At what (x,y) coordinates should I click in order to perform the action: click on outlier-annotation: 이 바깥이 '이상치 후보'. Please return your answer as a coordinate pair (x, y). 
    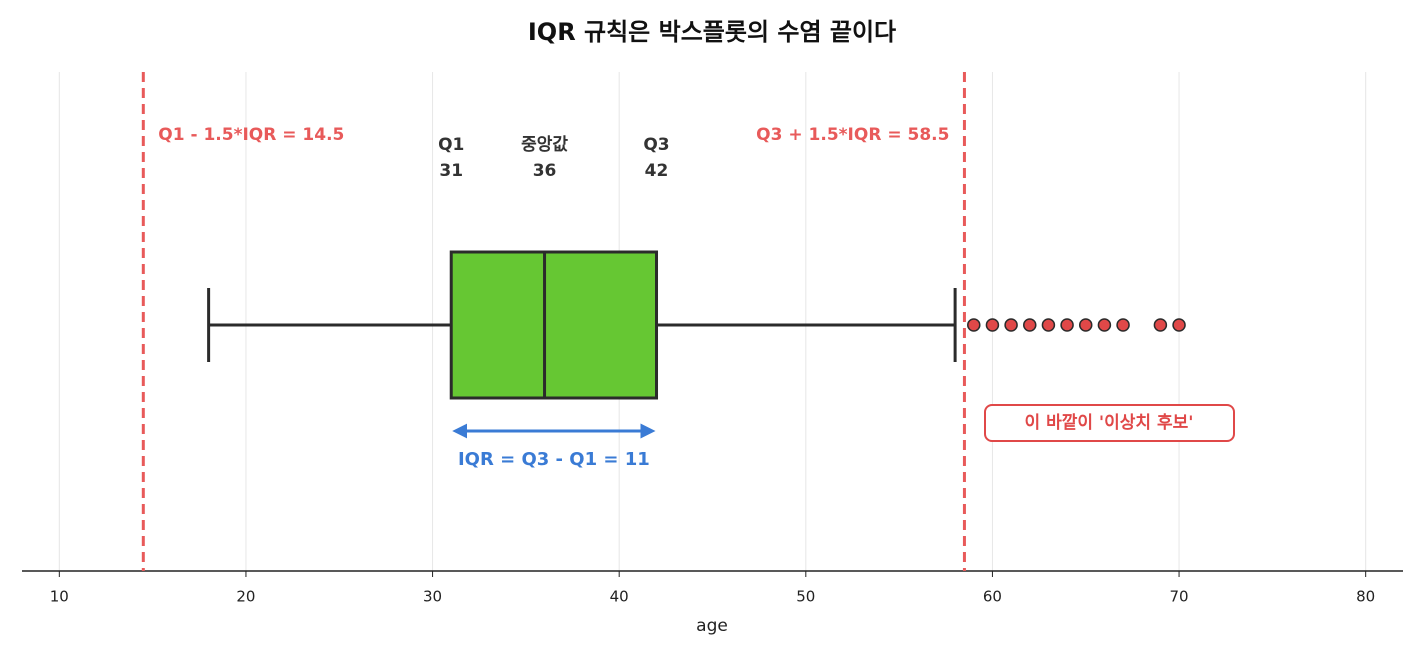
    Looking at the image, I should click on (1109, 422).